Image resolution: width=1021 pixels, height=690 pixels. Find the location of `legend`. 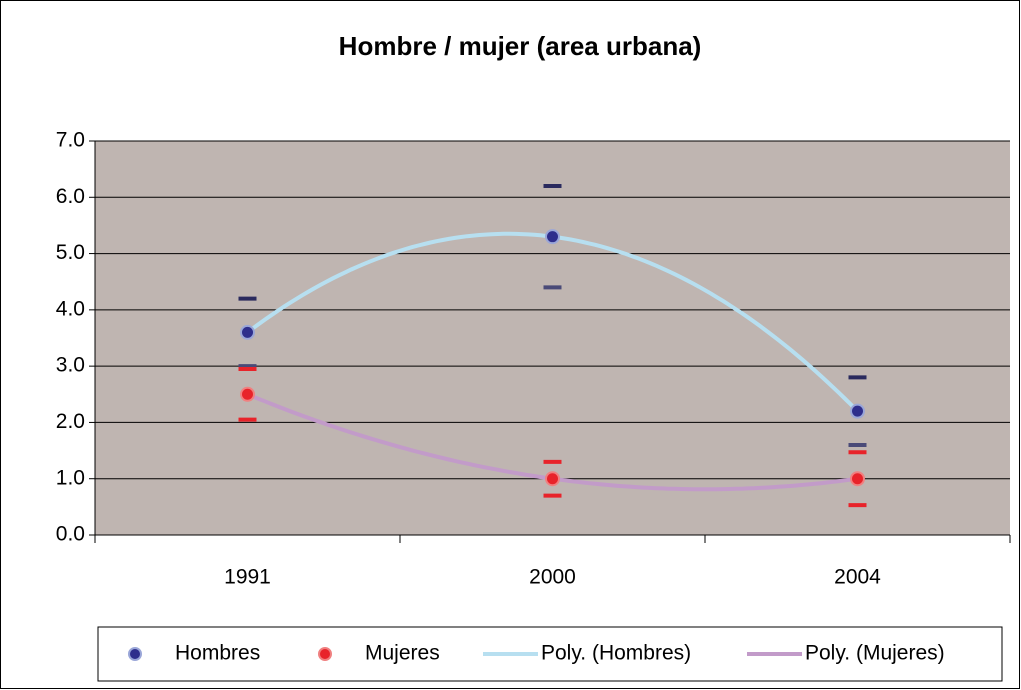

legend is located at coordinates (550, 654).